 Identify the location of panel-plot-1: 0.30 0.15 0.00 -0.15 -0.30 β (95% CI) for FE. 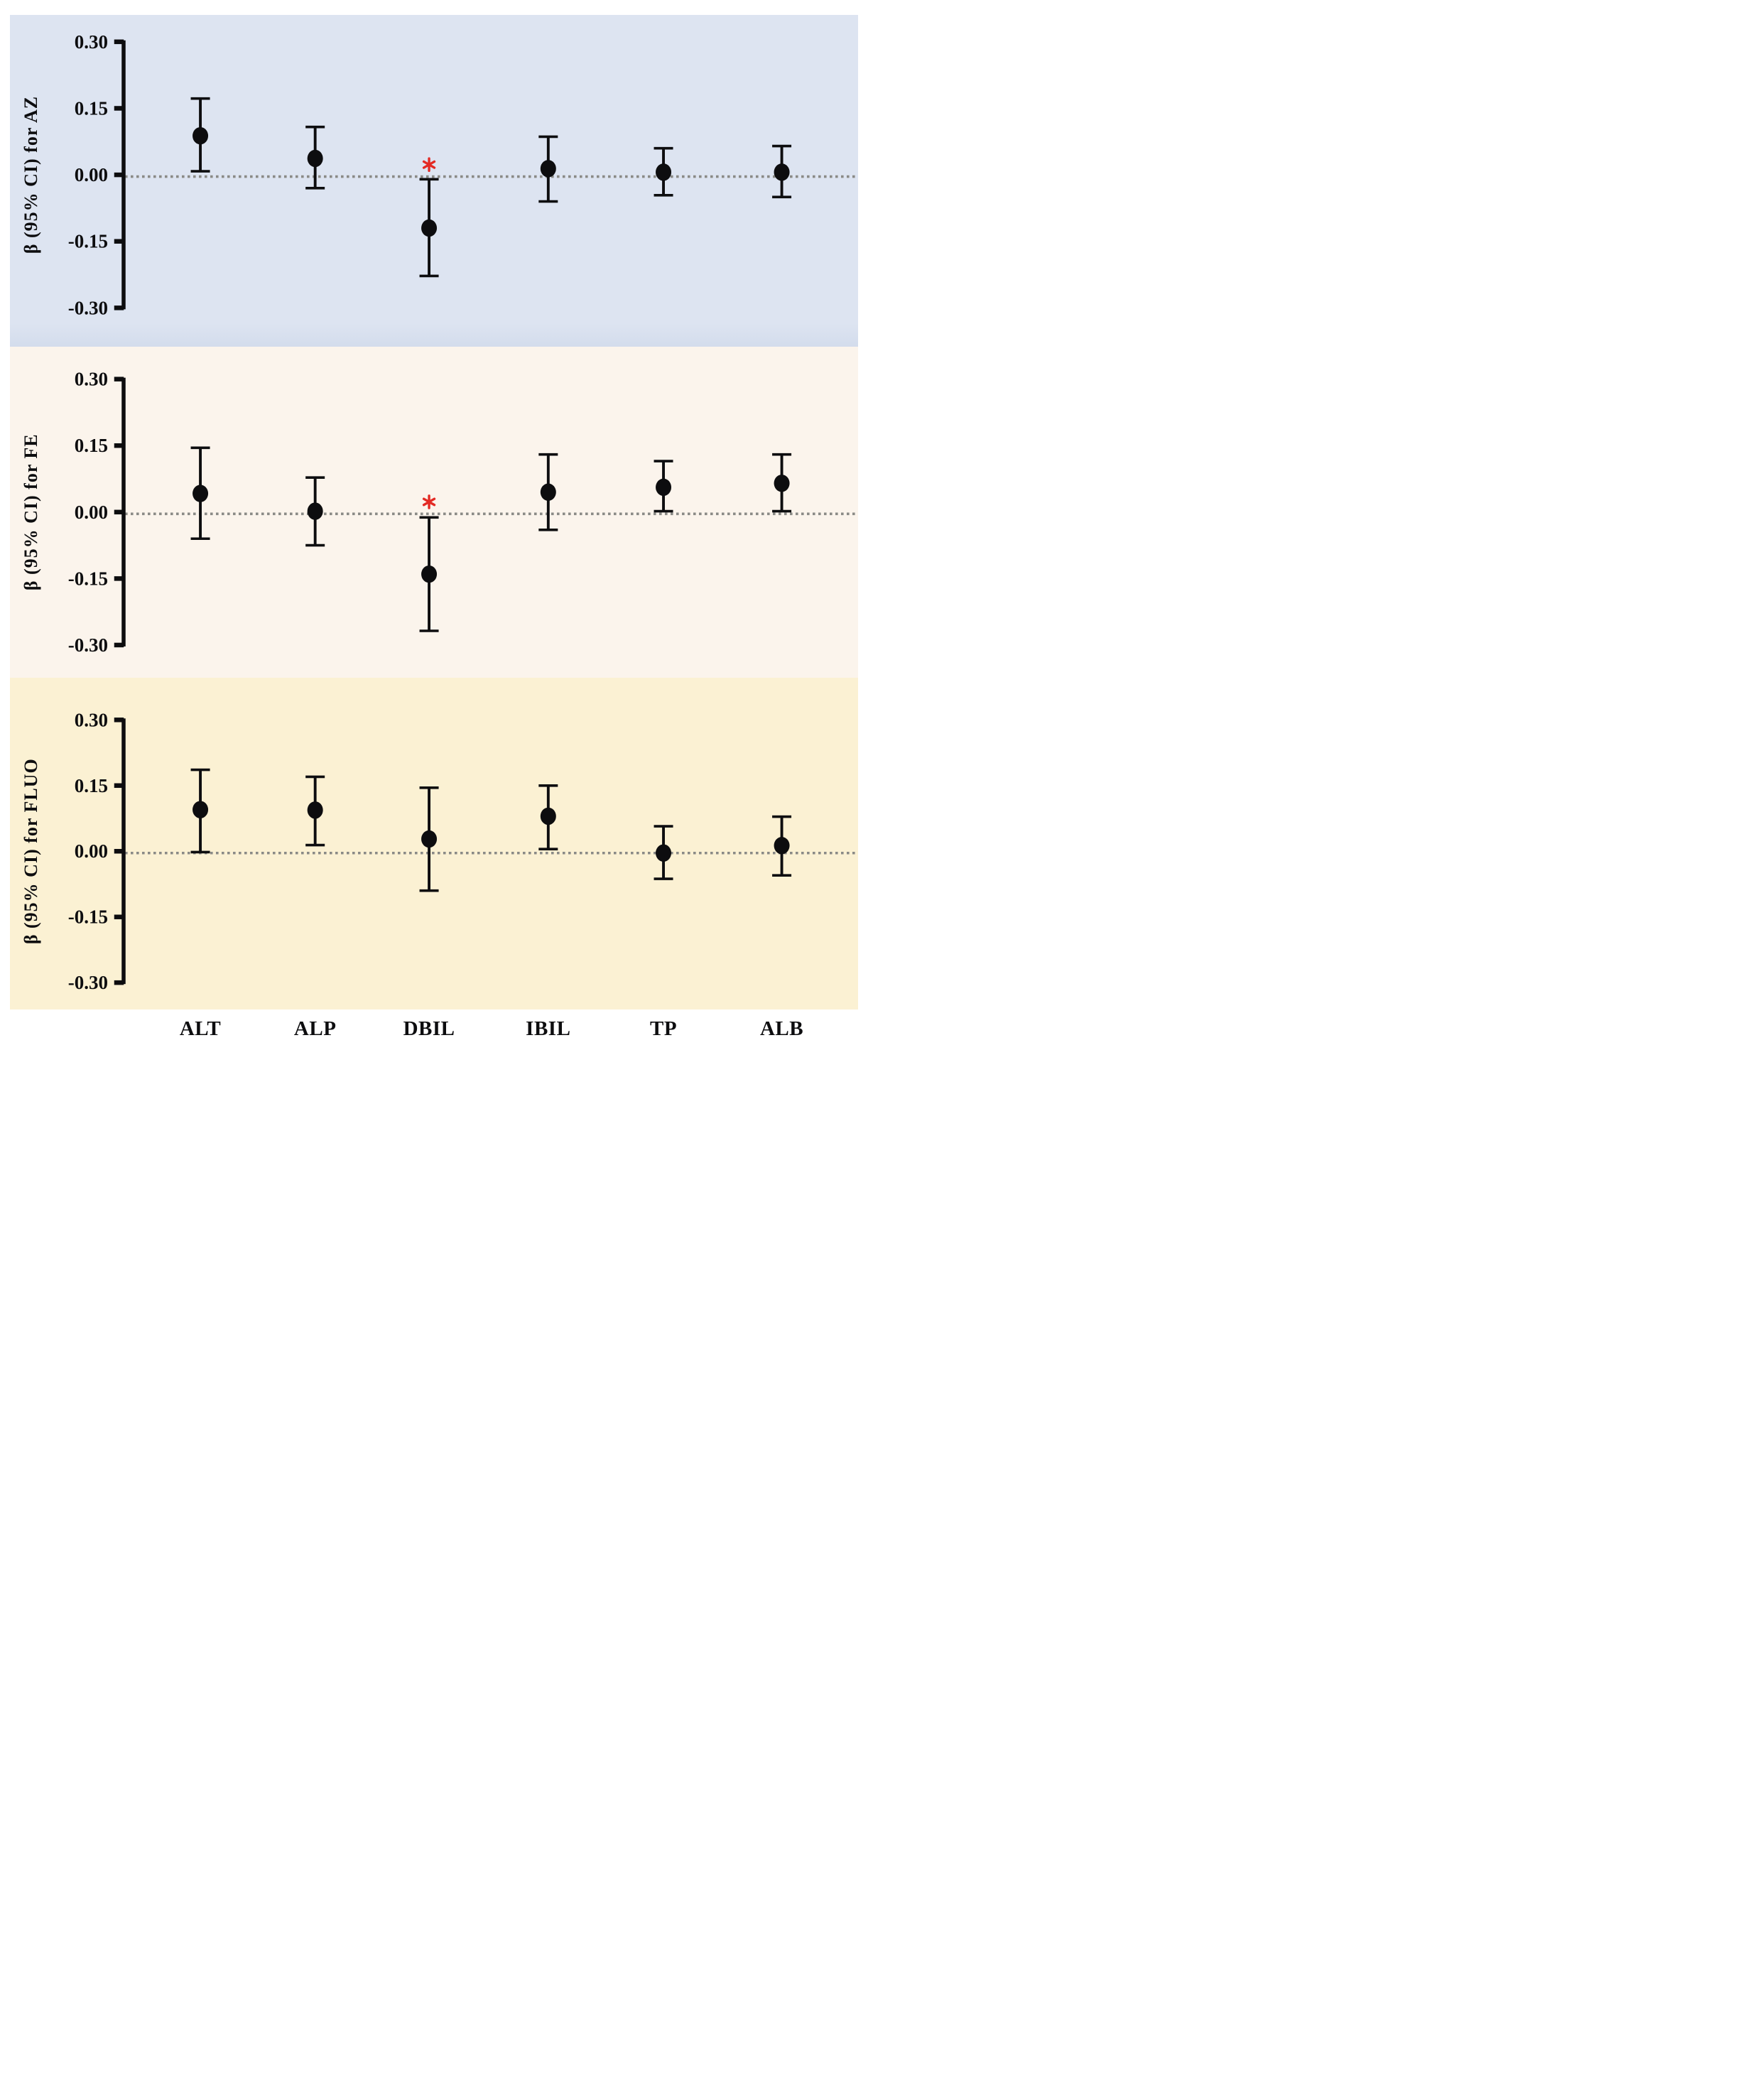
(438, 512).